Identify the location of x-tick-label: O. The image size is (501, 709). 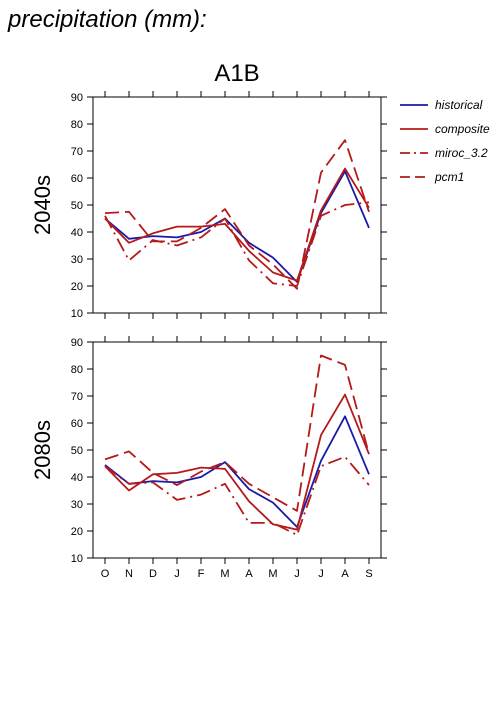
(105, 574).